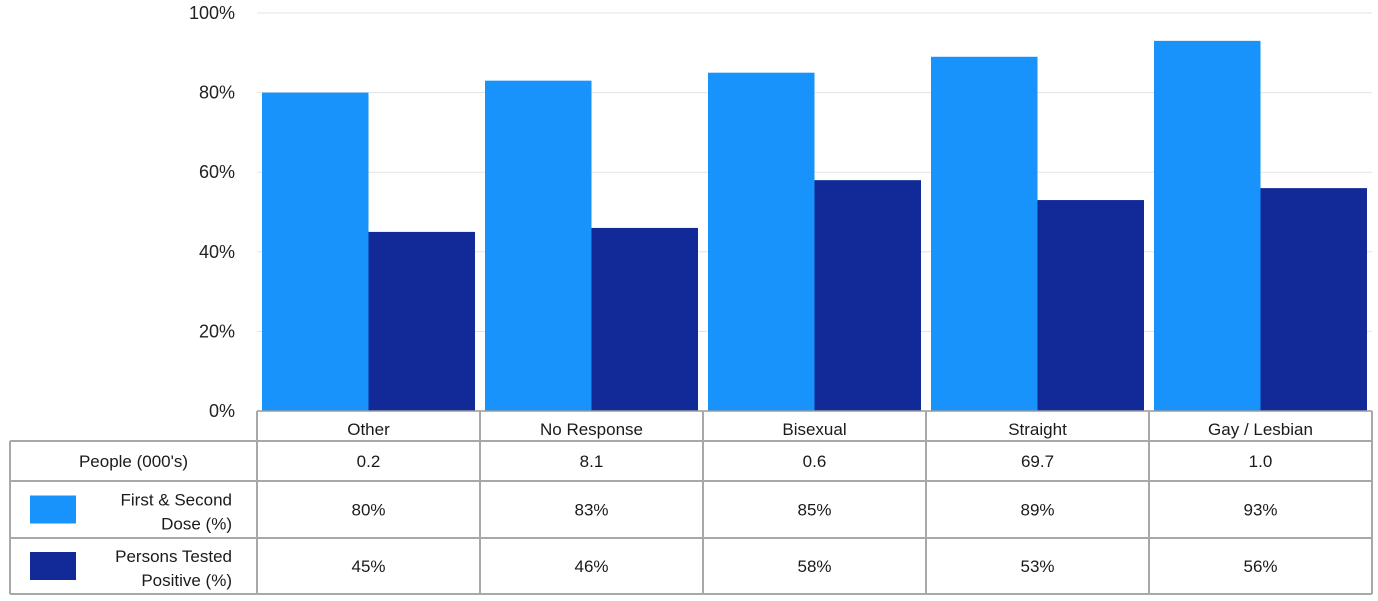 The height and width of the screenshot is (601, 1378). I want to click on people-row-label: People (000's), so click(133, 461).